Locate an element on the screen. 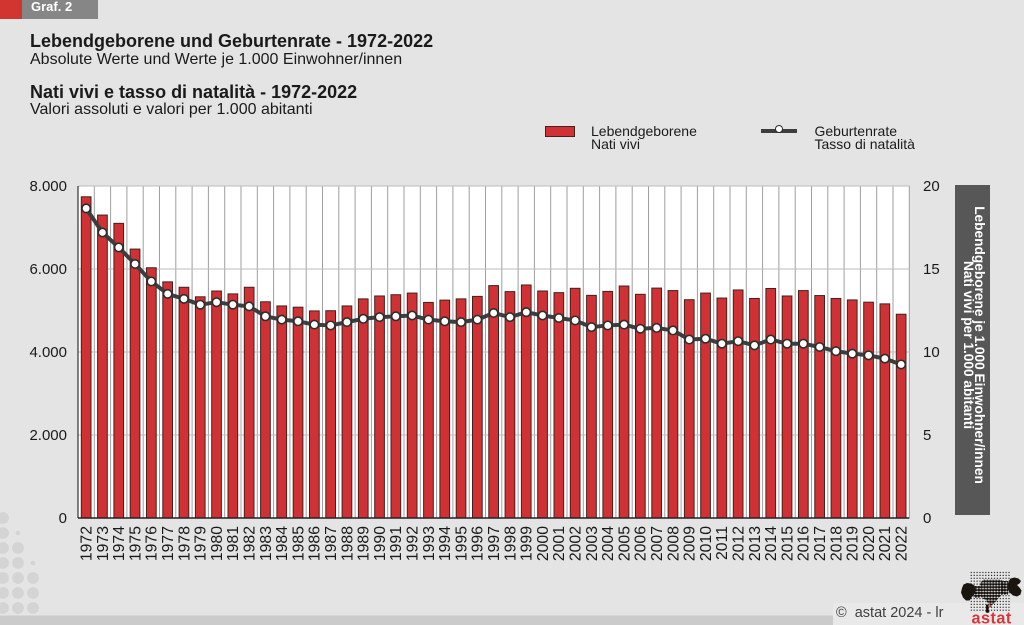 The image size is (1024, 625). svg-text: 2003 is located at coordinates (592, 543).